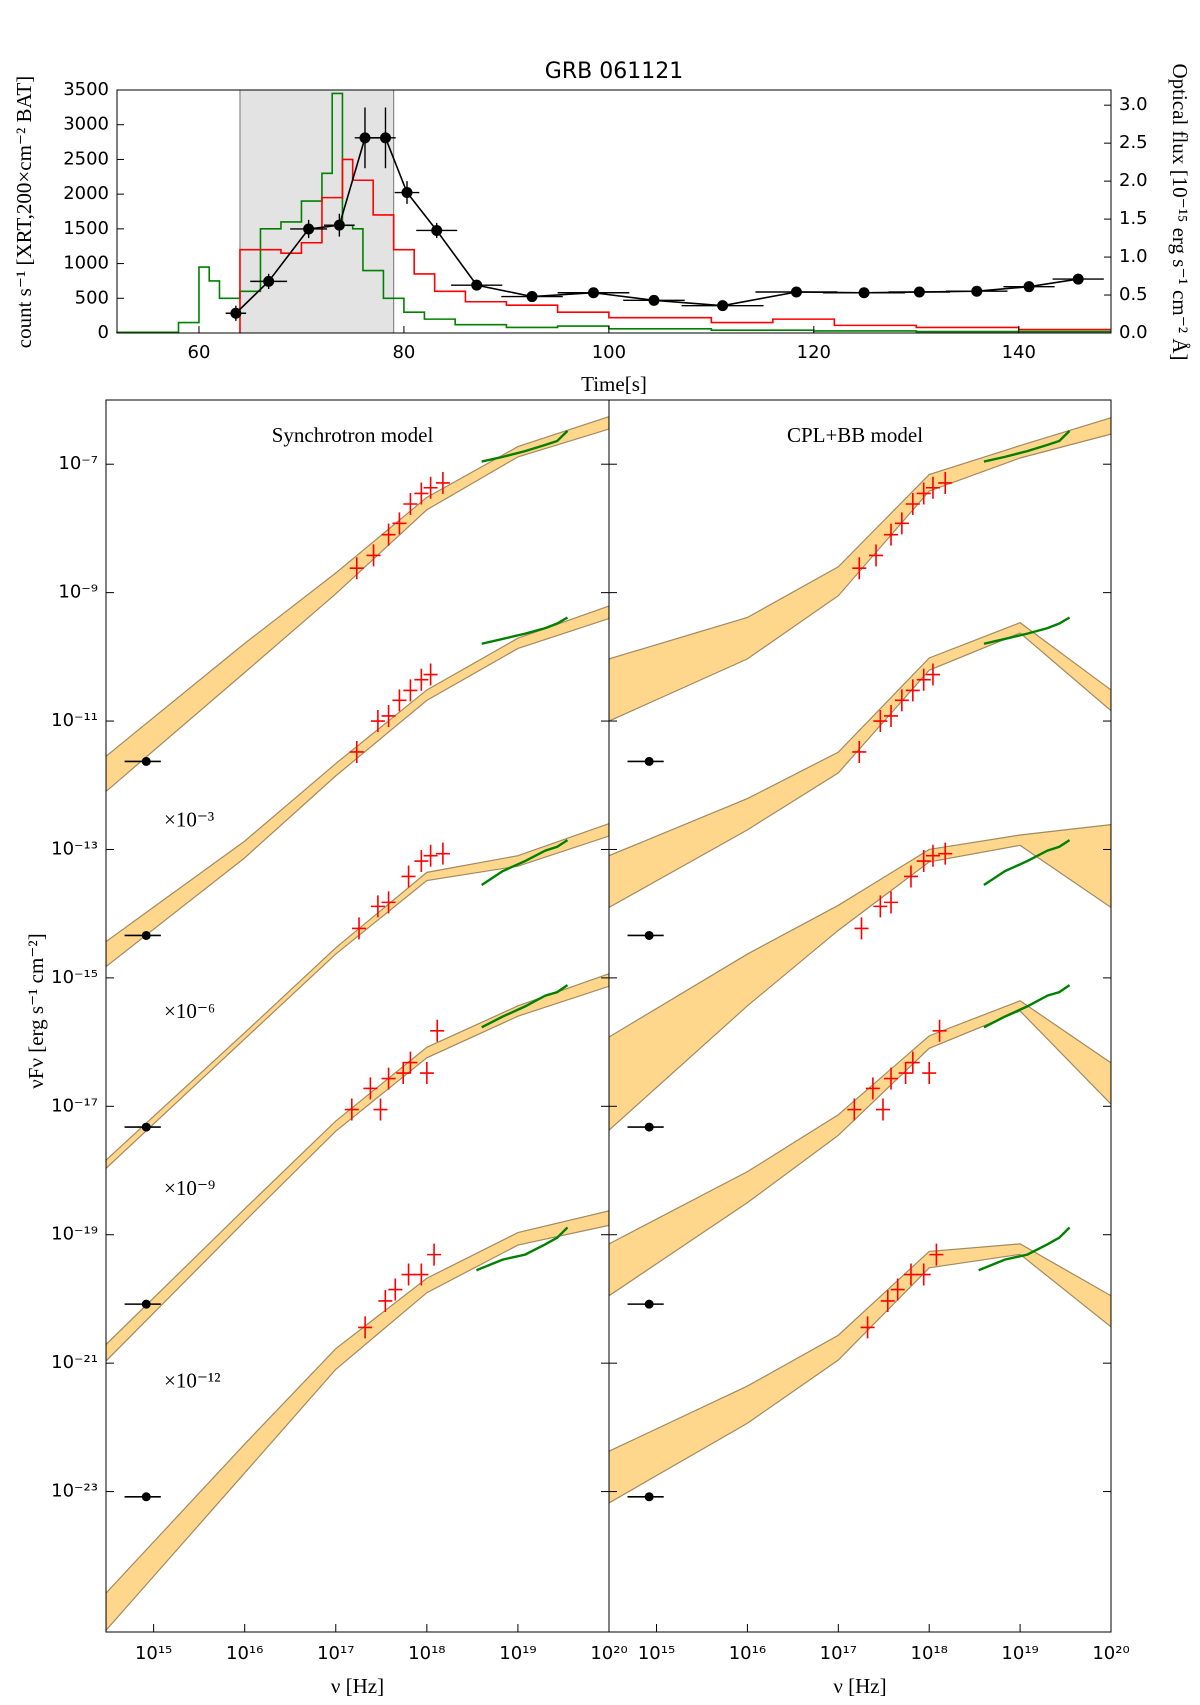 This screenshot has height=1705, width=1200. What do you see at coordinates (614, 211) in the screenshot?
I see `axes-frame` at bounding box center [614, 211].